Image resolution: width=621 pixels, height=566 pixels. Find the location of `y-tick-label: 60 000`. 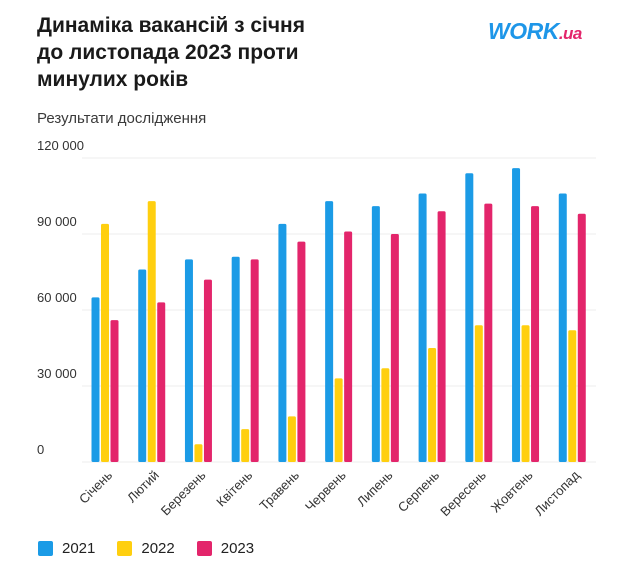

y-tick-label: 60 000 is located at coordinates (57, 297).